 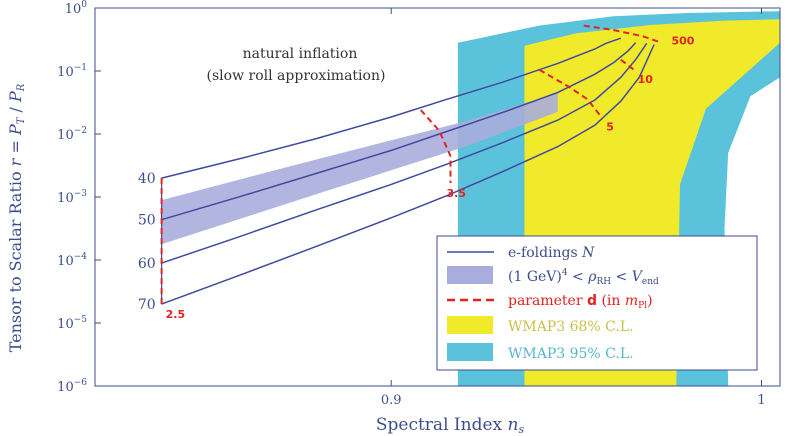 What do you see at coordinates (571, 327) in the screenshot?
I see `legend-label-wmap68: WMAP3 68% C.L.` at bounding box center [571, 327].